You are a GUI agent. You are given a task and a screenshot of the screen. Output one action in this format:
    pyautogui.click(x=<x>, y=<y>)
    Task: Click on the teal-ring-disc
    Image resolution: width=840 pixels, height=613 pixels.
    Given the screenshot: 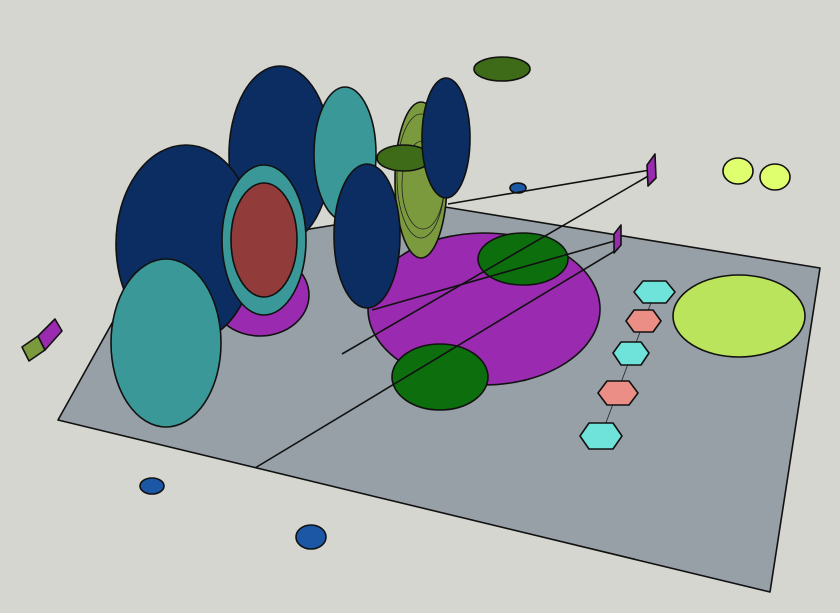 What is the action you would take?
    pyautogui.click(x=264, y=240)
    